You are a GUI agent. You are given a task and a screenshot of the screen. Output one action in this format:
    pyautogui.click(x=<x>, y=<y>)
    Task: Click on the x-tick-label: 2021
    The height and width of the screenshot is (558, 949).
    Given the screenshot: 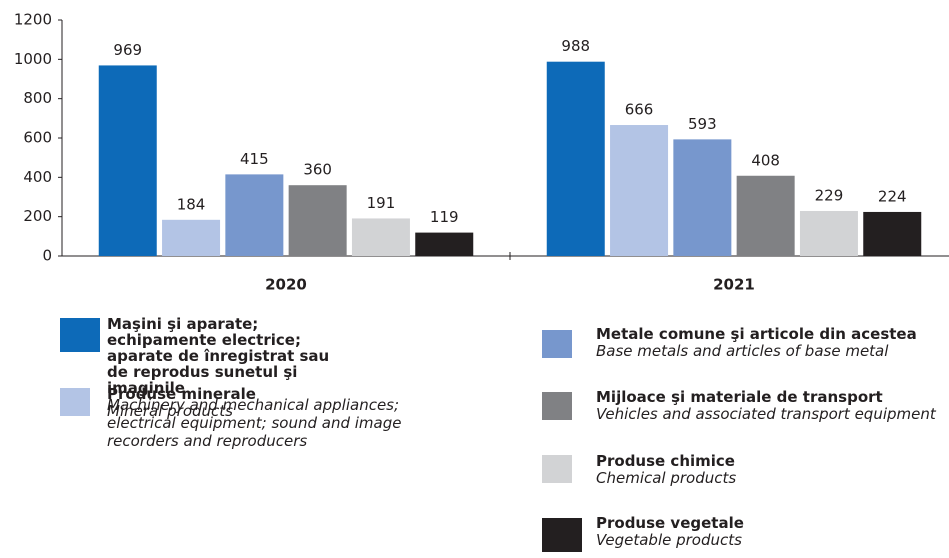 What is the action you would take?
    pyautogui.click(x=734, y=285)
    